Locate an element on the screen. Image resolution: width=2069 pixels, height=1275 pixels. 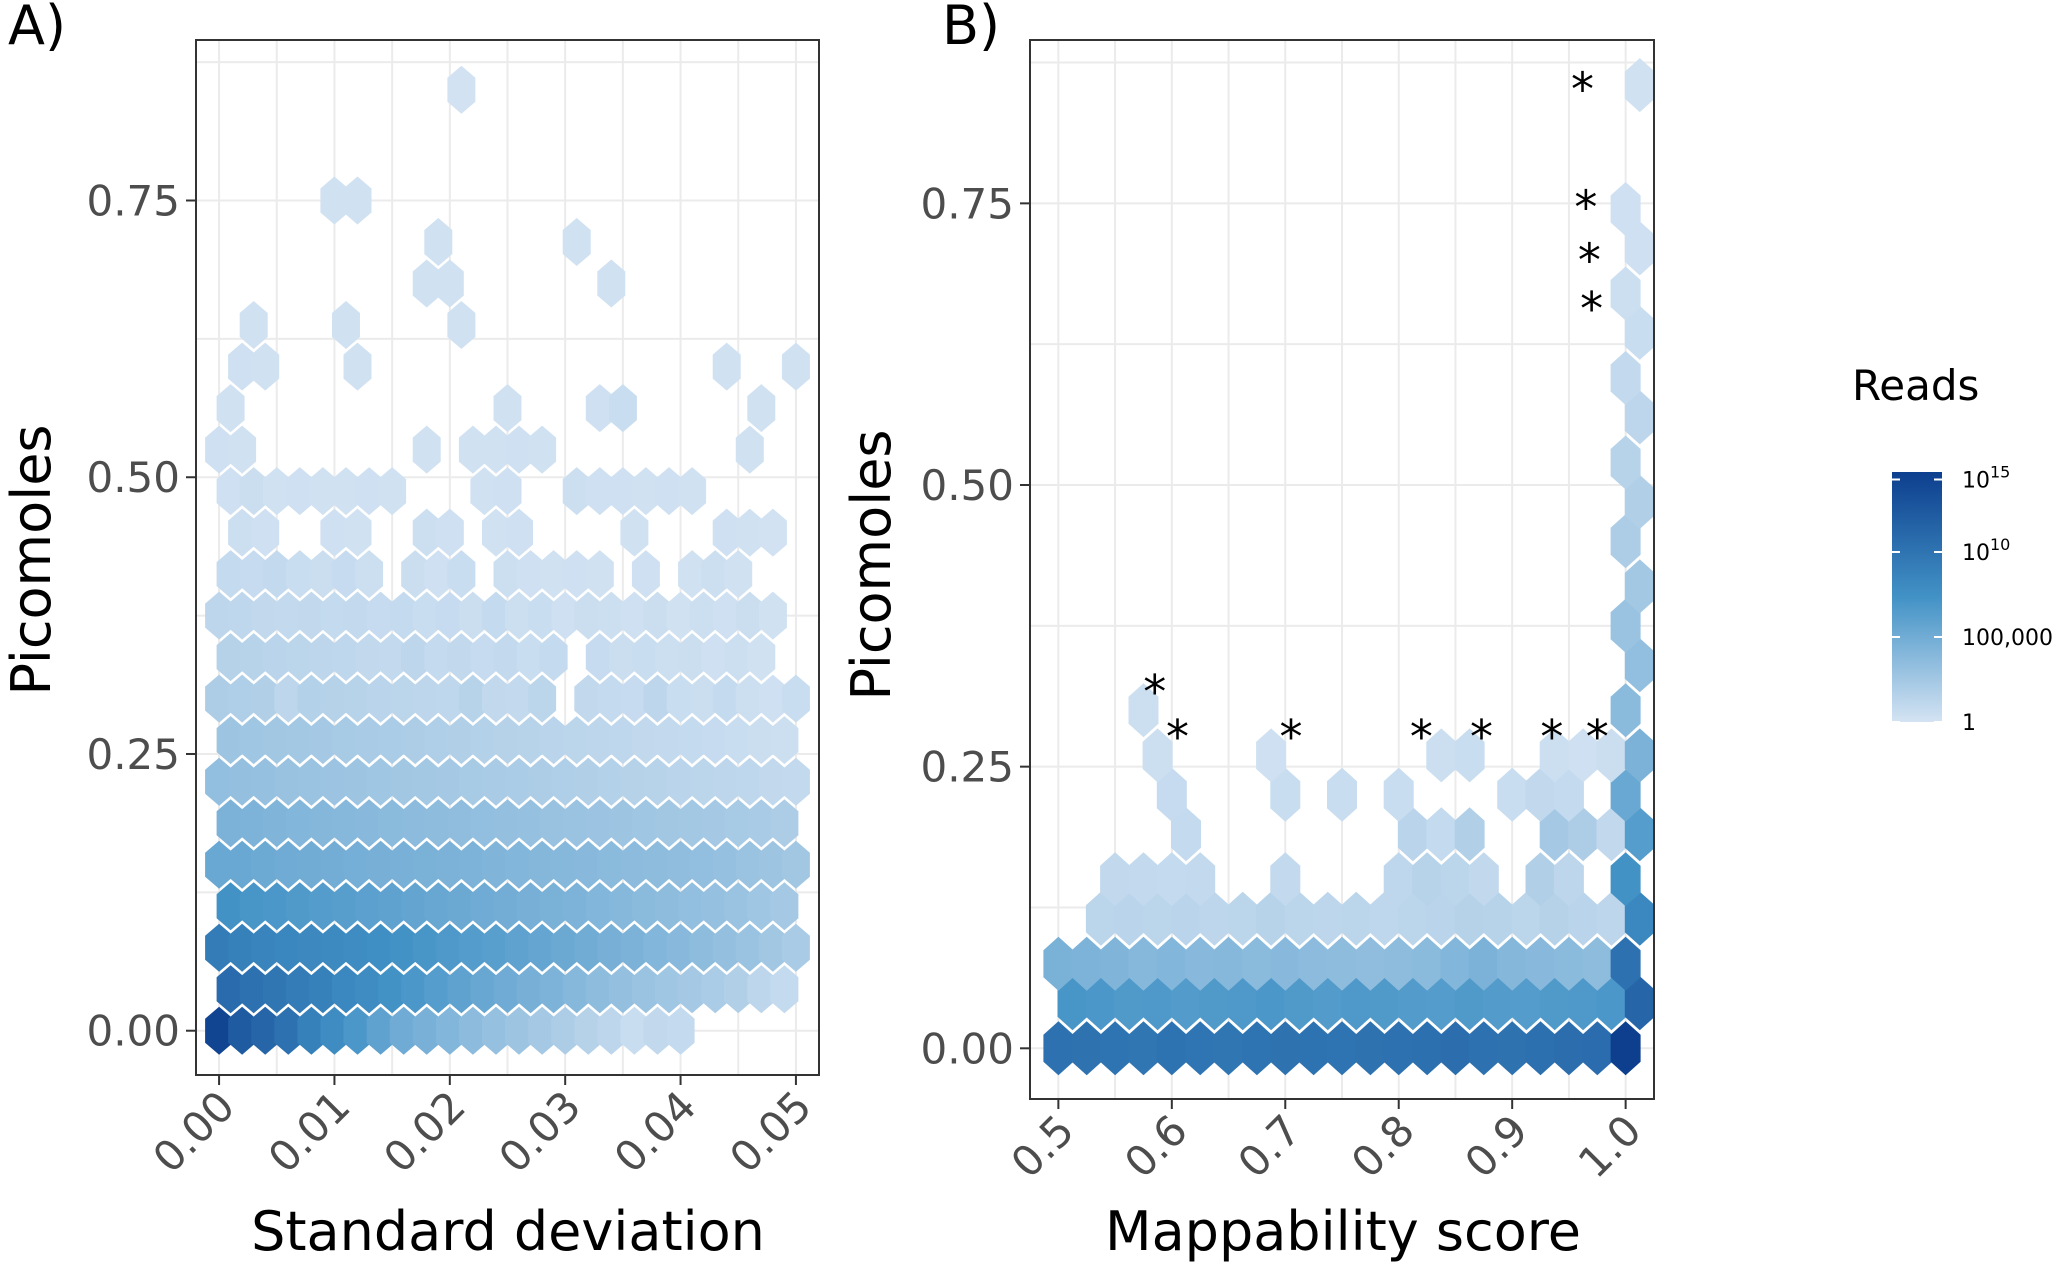
a-x-tick-label: 0.04 is located at coordinates (655, 1131).